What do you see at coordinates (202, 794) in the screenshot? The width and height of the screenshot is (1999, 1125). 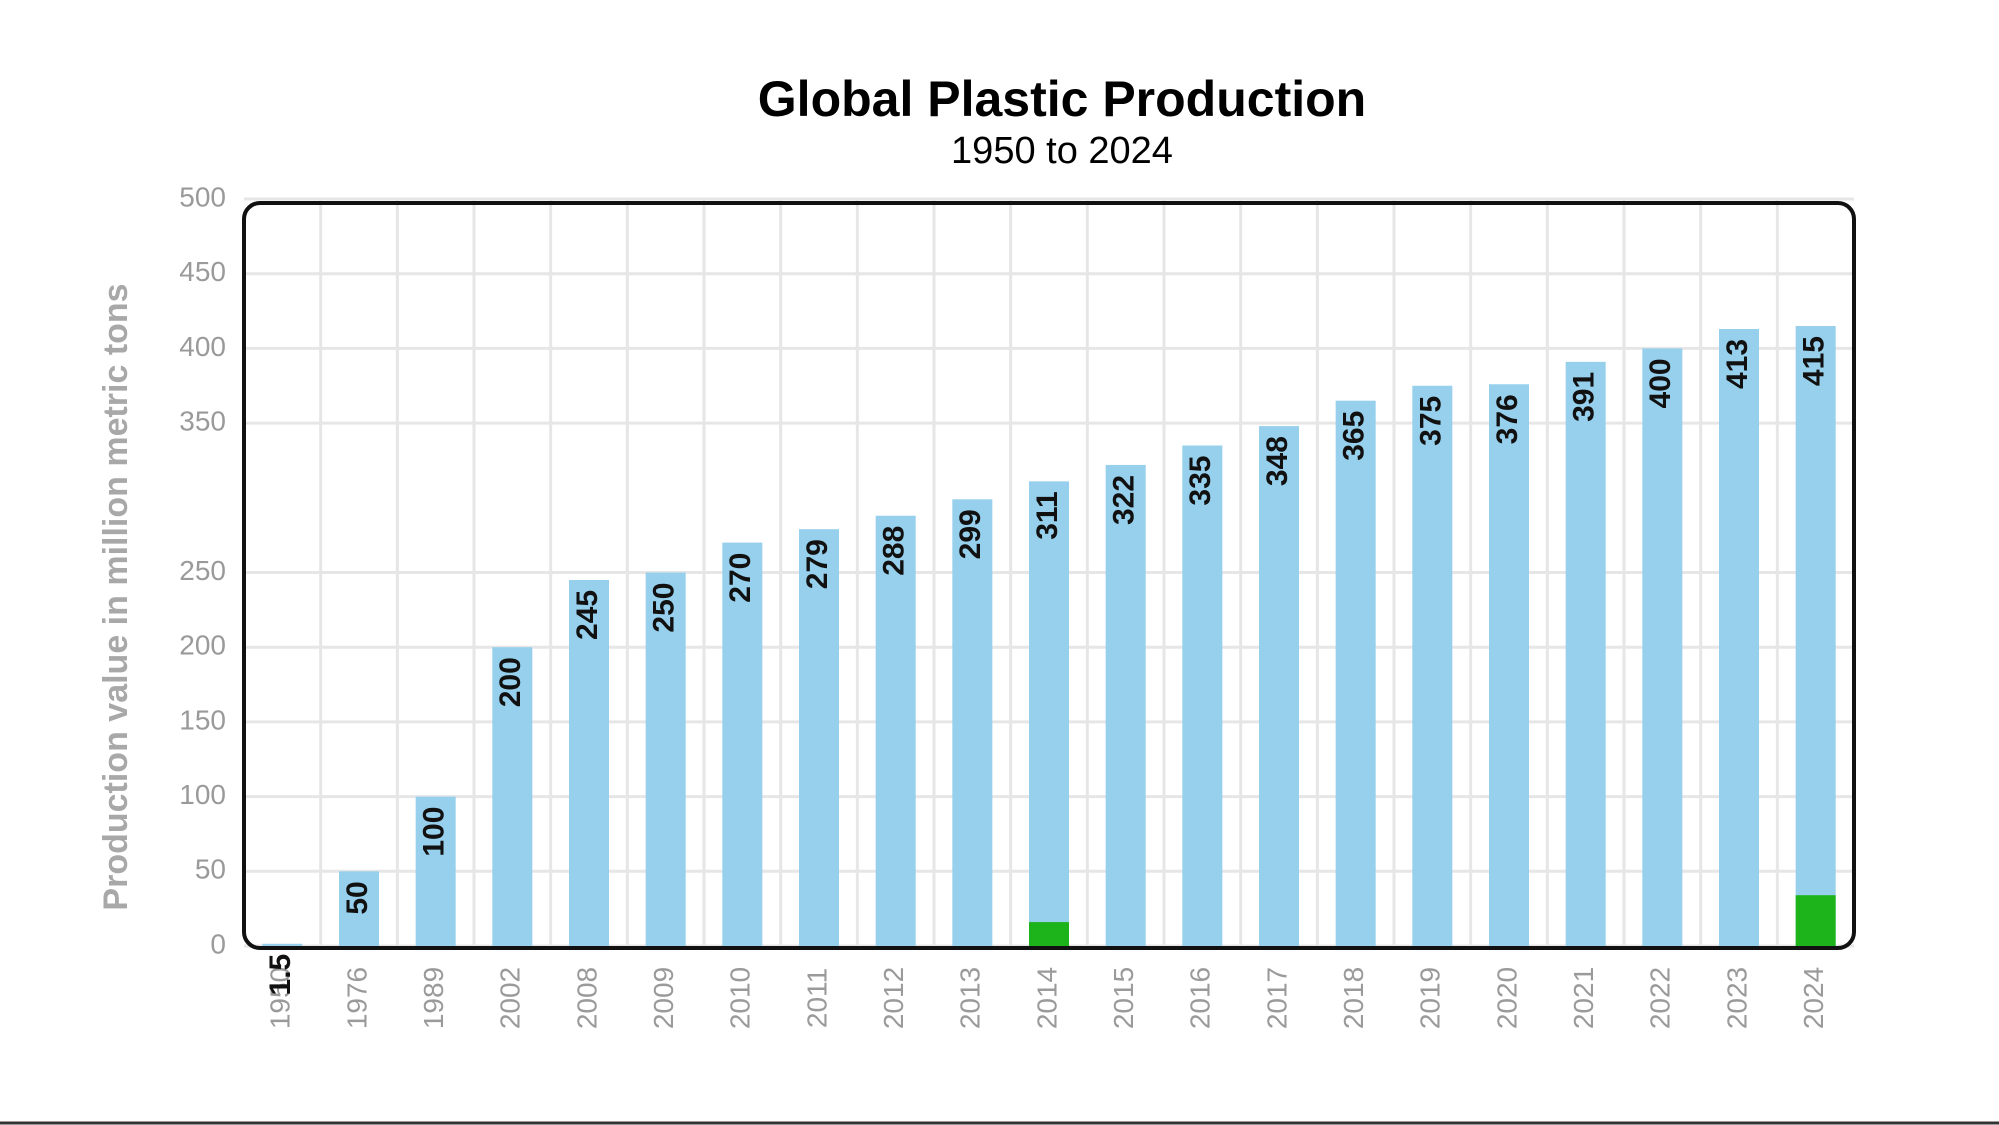 I see `y-tick-label: 100` at bounding box center [202, 794].